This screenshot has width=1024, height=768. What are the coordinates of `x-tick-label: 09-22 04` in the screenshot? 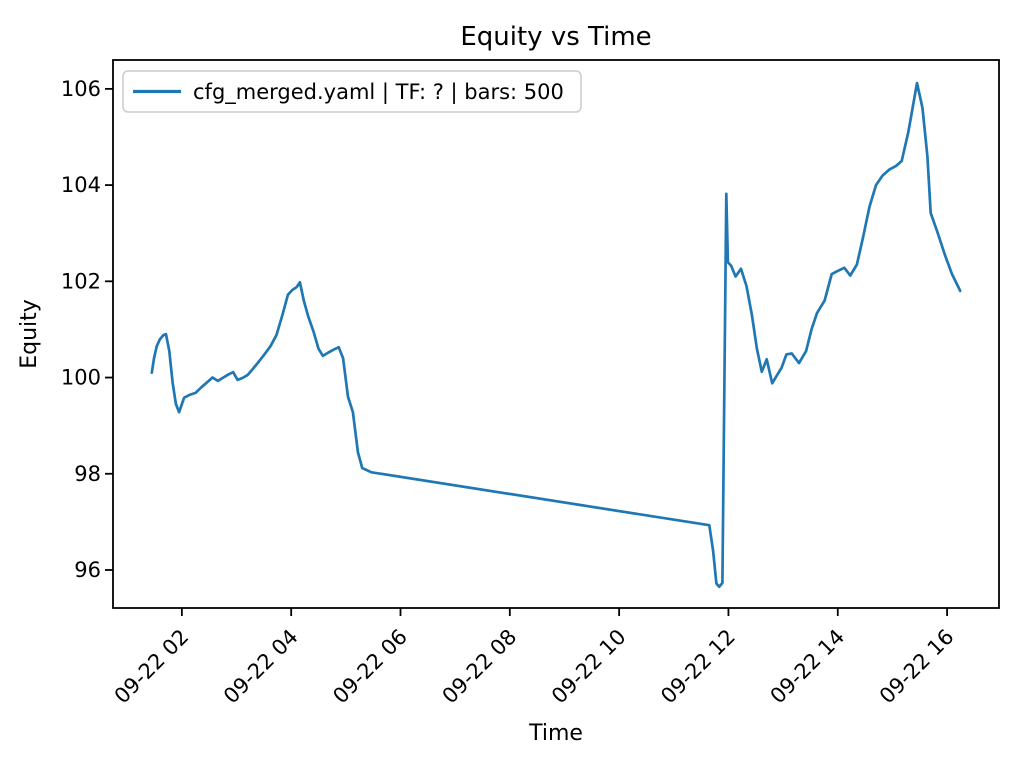 It's located at (261, 667).